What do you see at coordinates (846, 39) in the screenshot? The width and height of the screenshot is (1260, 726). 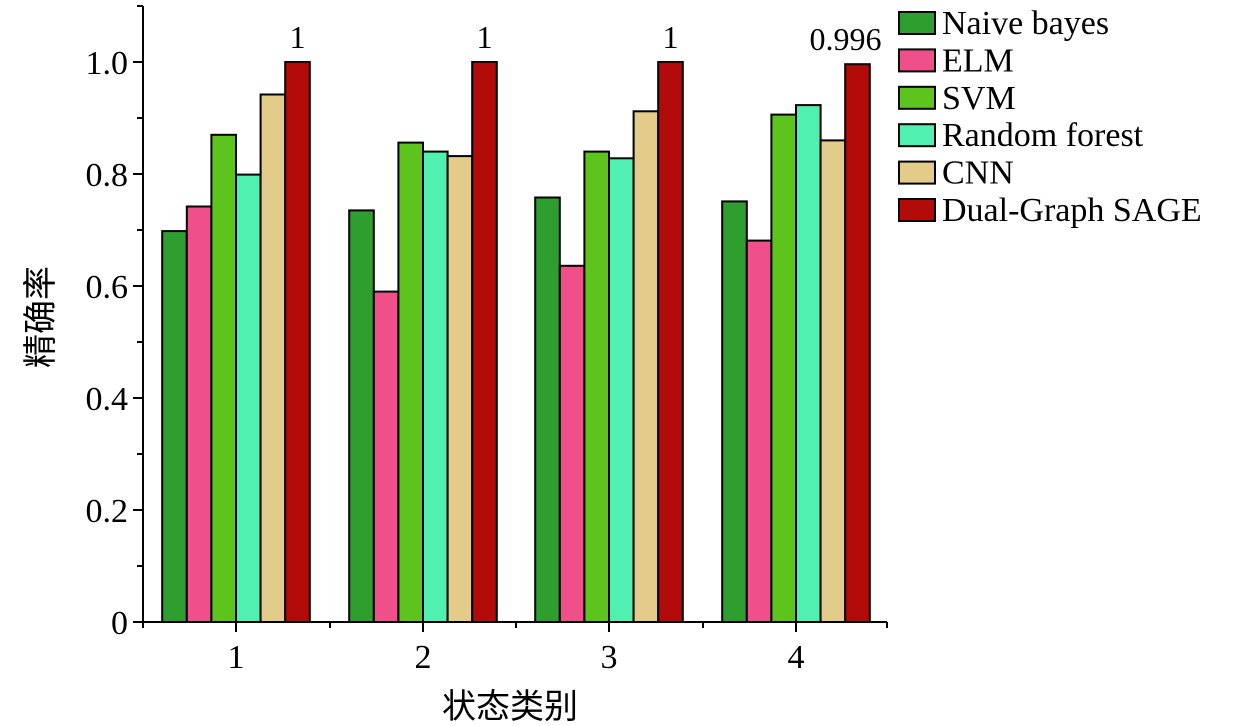 I see `data-label: 0.996` at bounding box center [846, 39].